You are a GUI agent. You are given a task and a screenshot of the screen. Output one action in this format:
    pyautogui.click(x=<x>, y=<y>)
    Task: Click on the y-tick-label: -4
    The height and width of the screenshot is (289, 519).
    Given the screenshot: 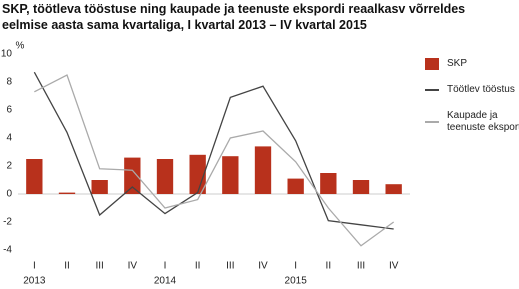 What is the action you would take?
    pyautogui.click(x=7, y=250)
    